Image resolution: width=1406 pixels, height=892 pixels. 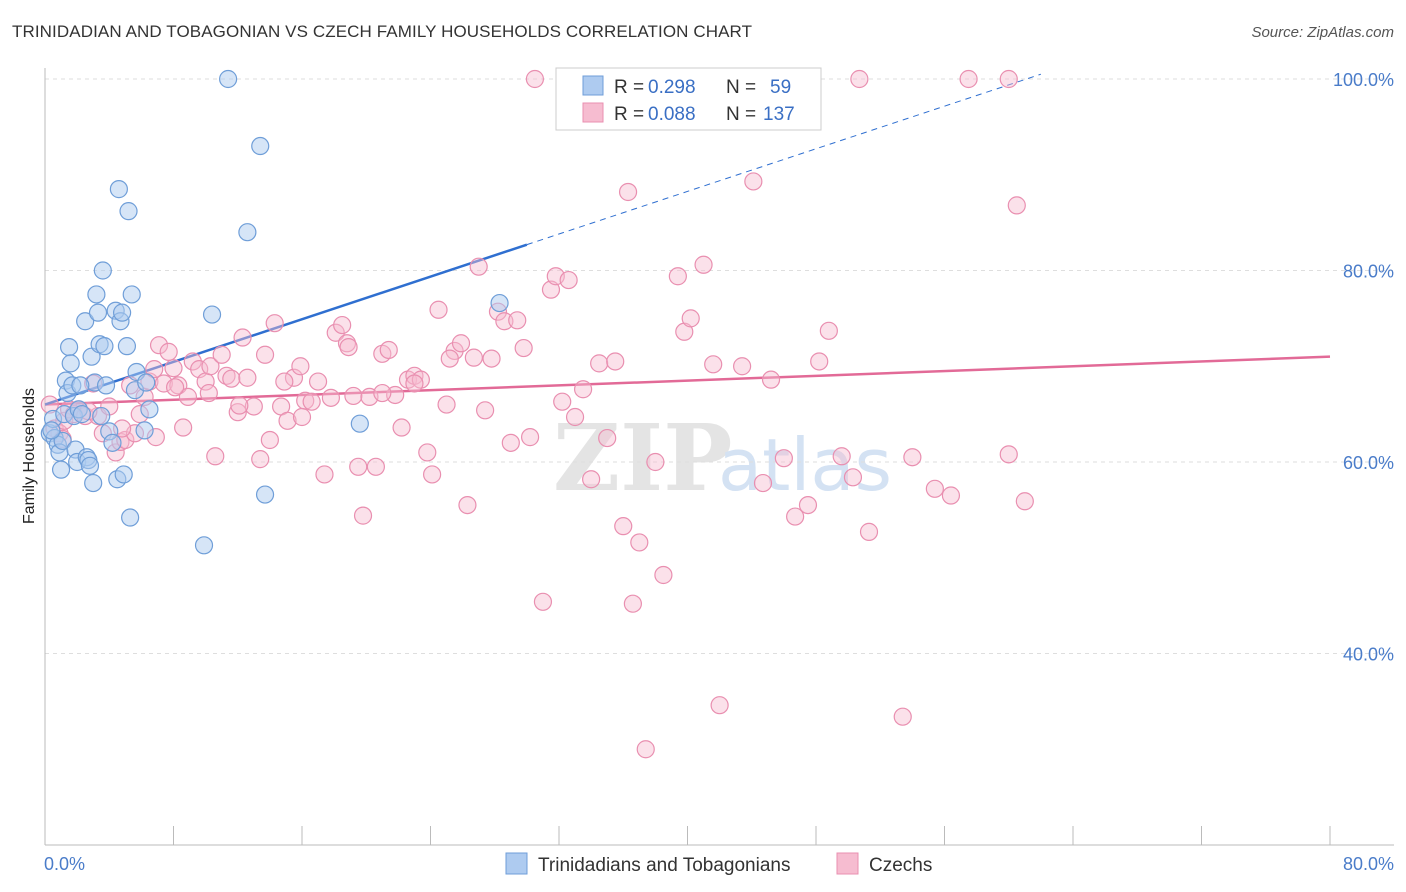 I want to click on series-legend-swatch-blue, so click(x=516, y=863).